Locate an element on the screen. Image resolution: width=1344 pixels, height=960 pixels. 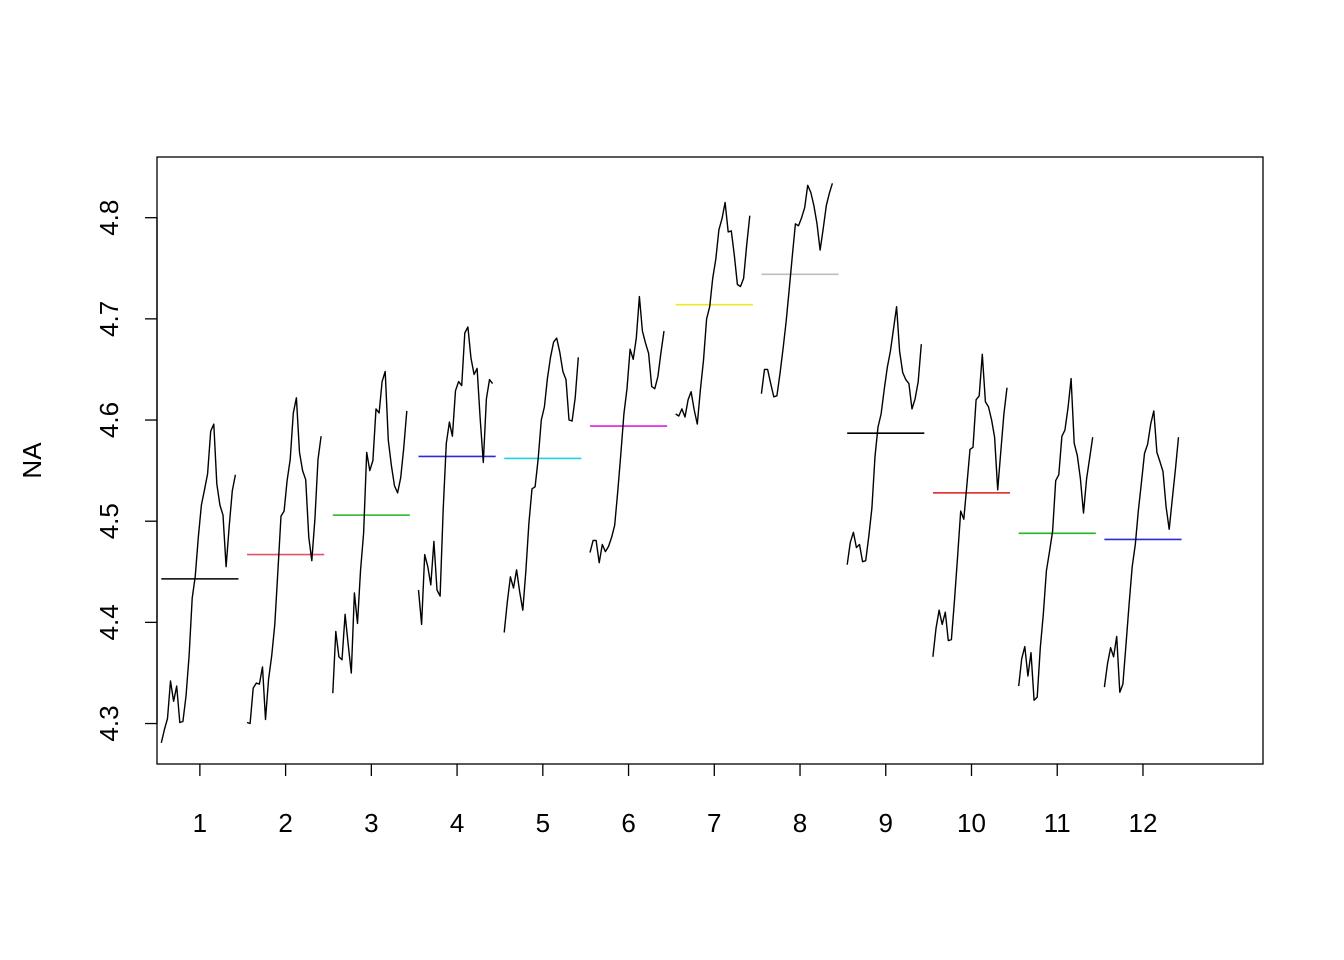
x-tick-label-2: 2 is located at coordinates (285, 823).